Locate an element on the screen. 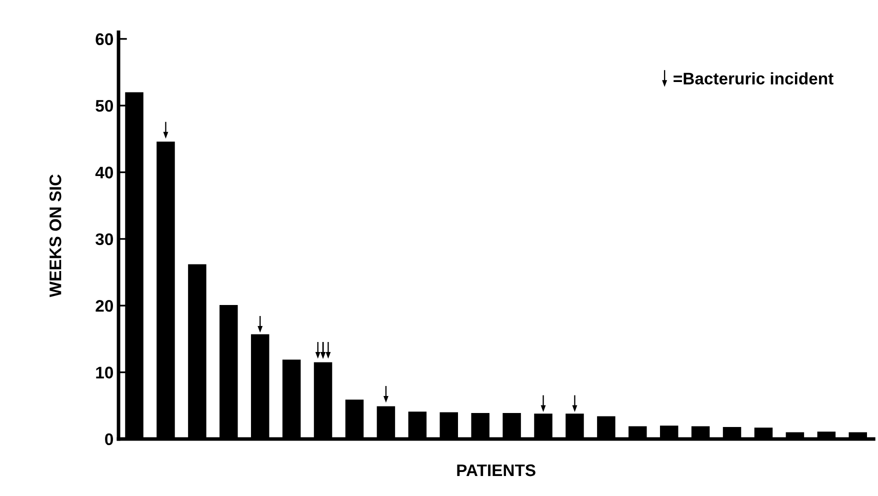  y-tick-label: 30 is located at coordinates (104, 239).